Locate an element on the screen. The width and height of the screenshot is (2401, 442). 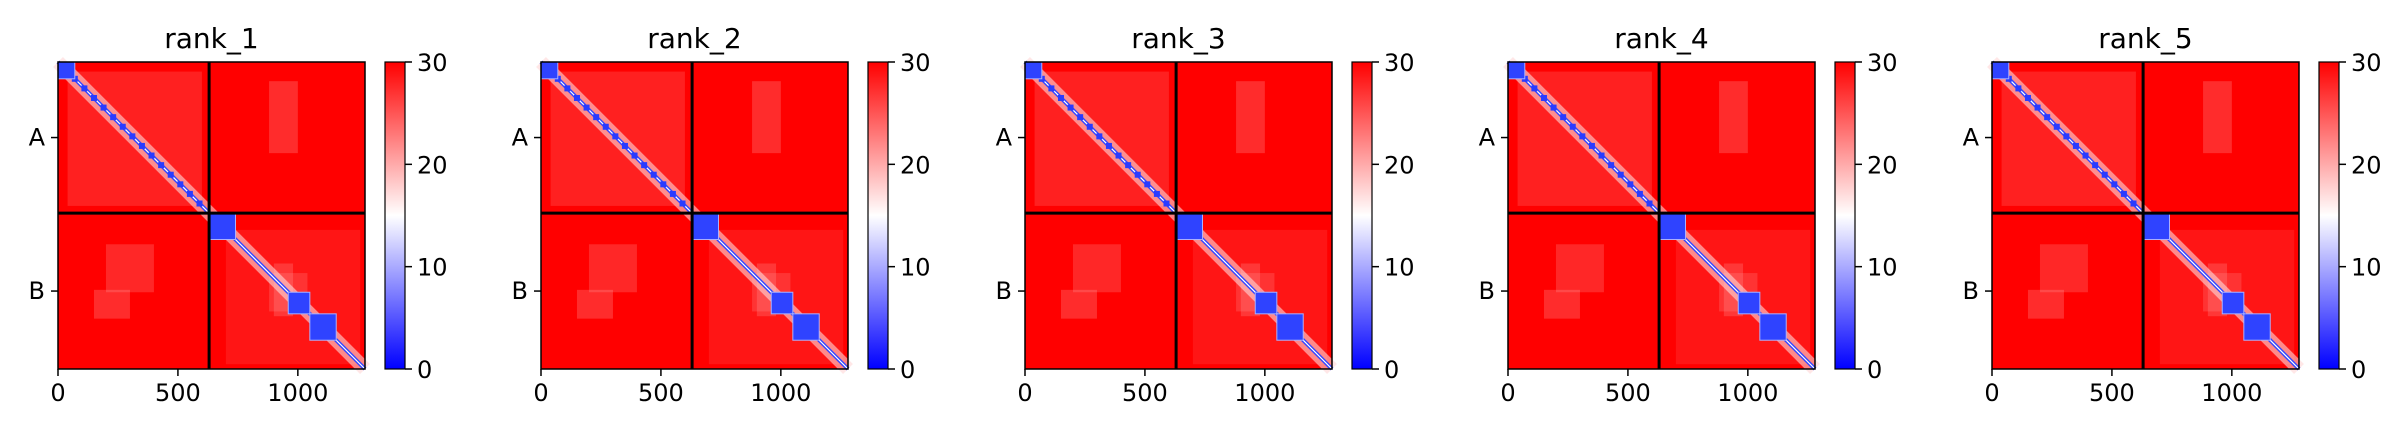
panel-title: rank_5 is located at coordinates (2145, 38).